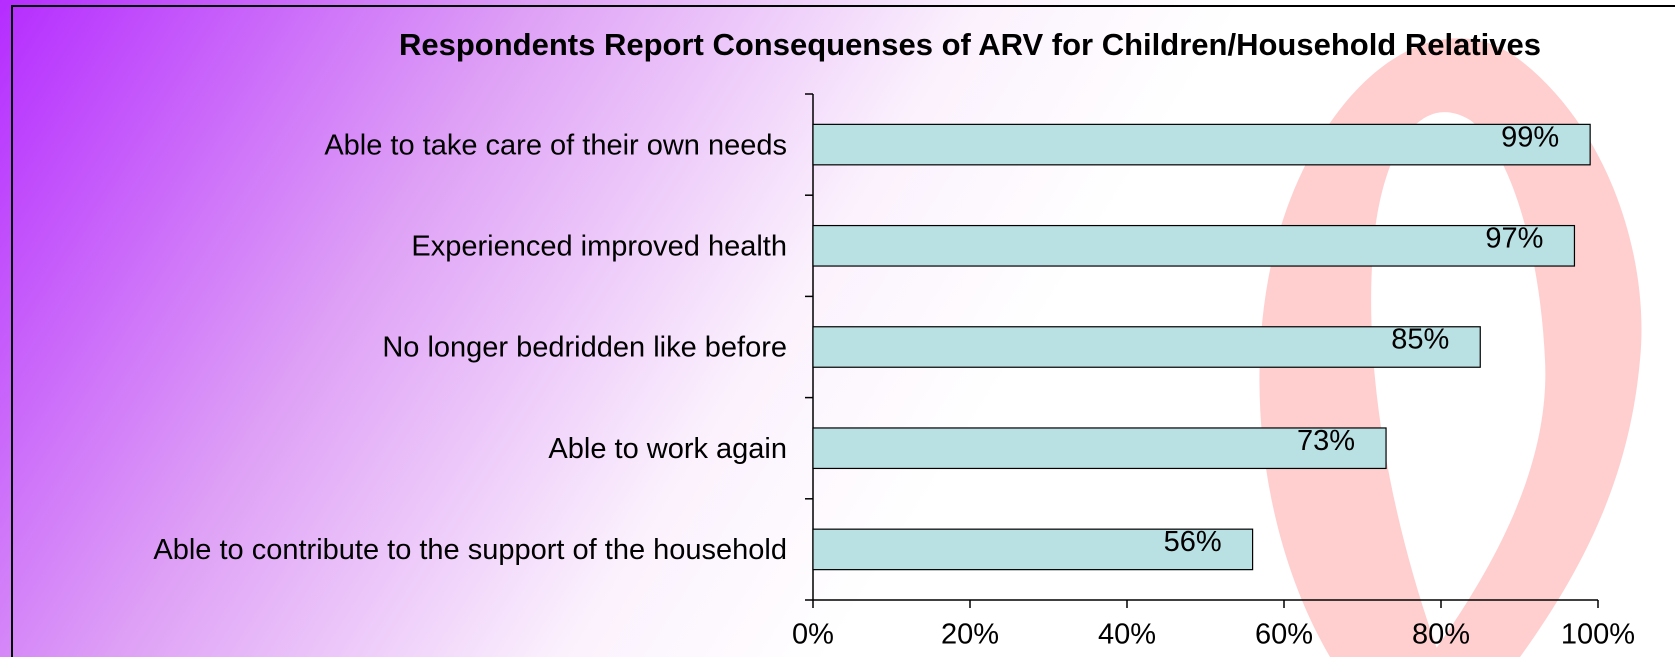  What do you see at coordinates (1598, 635) in the screenshot?
I see `x-tick-label: 100%` at bounding box center [1598, 635].